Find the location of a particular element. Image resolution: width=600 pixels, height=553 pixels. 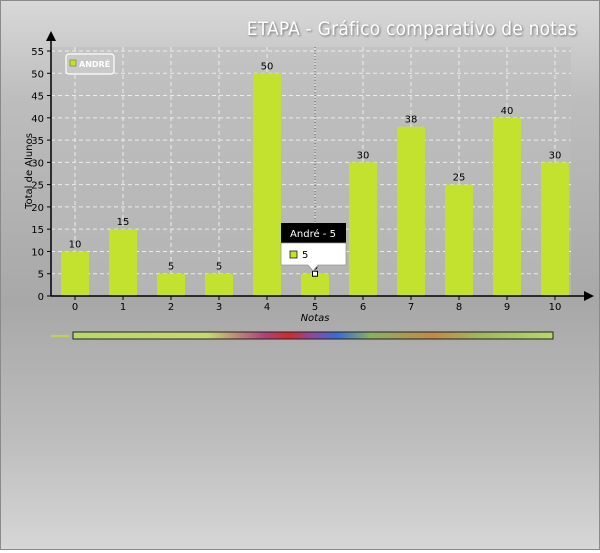

y-axis-title: Total de Alunos is located at coordinates (29, 171).